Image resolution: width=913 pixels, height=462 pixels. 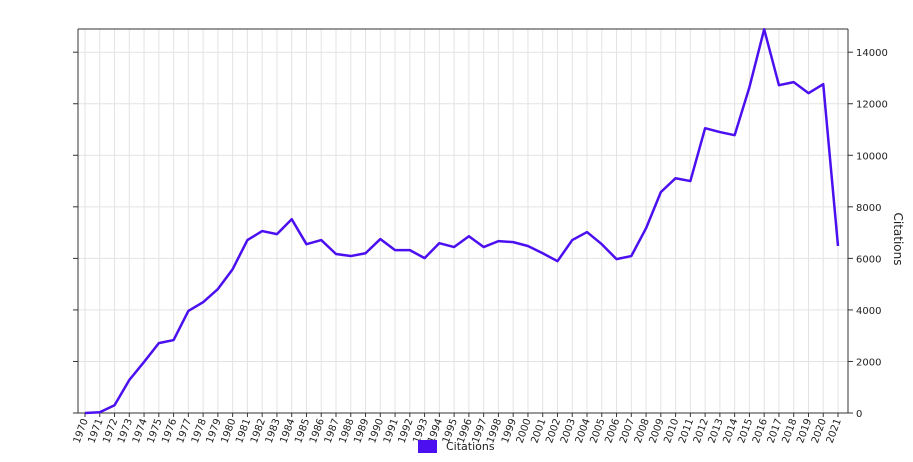 I want to click on y-tick-label: 4000, so click(x=868, y=311).